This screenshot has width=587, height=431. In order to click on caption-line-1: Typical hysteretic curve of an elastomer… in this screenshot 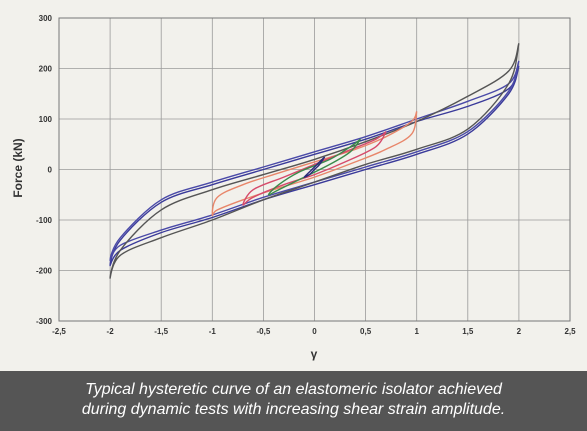, I will do `click(293, 389)`.